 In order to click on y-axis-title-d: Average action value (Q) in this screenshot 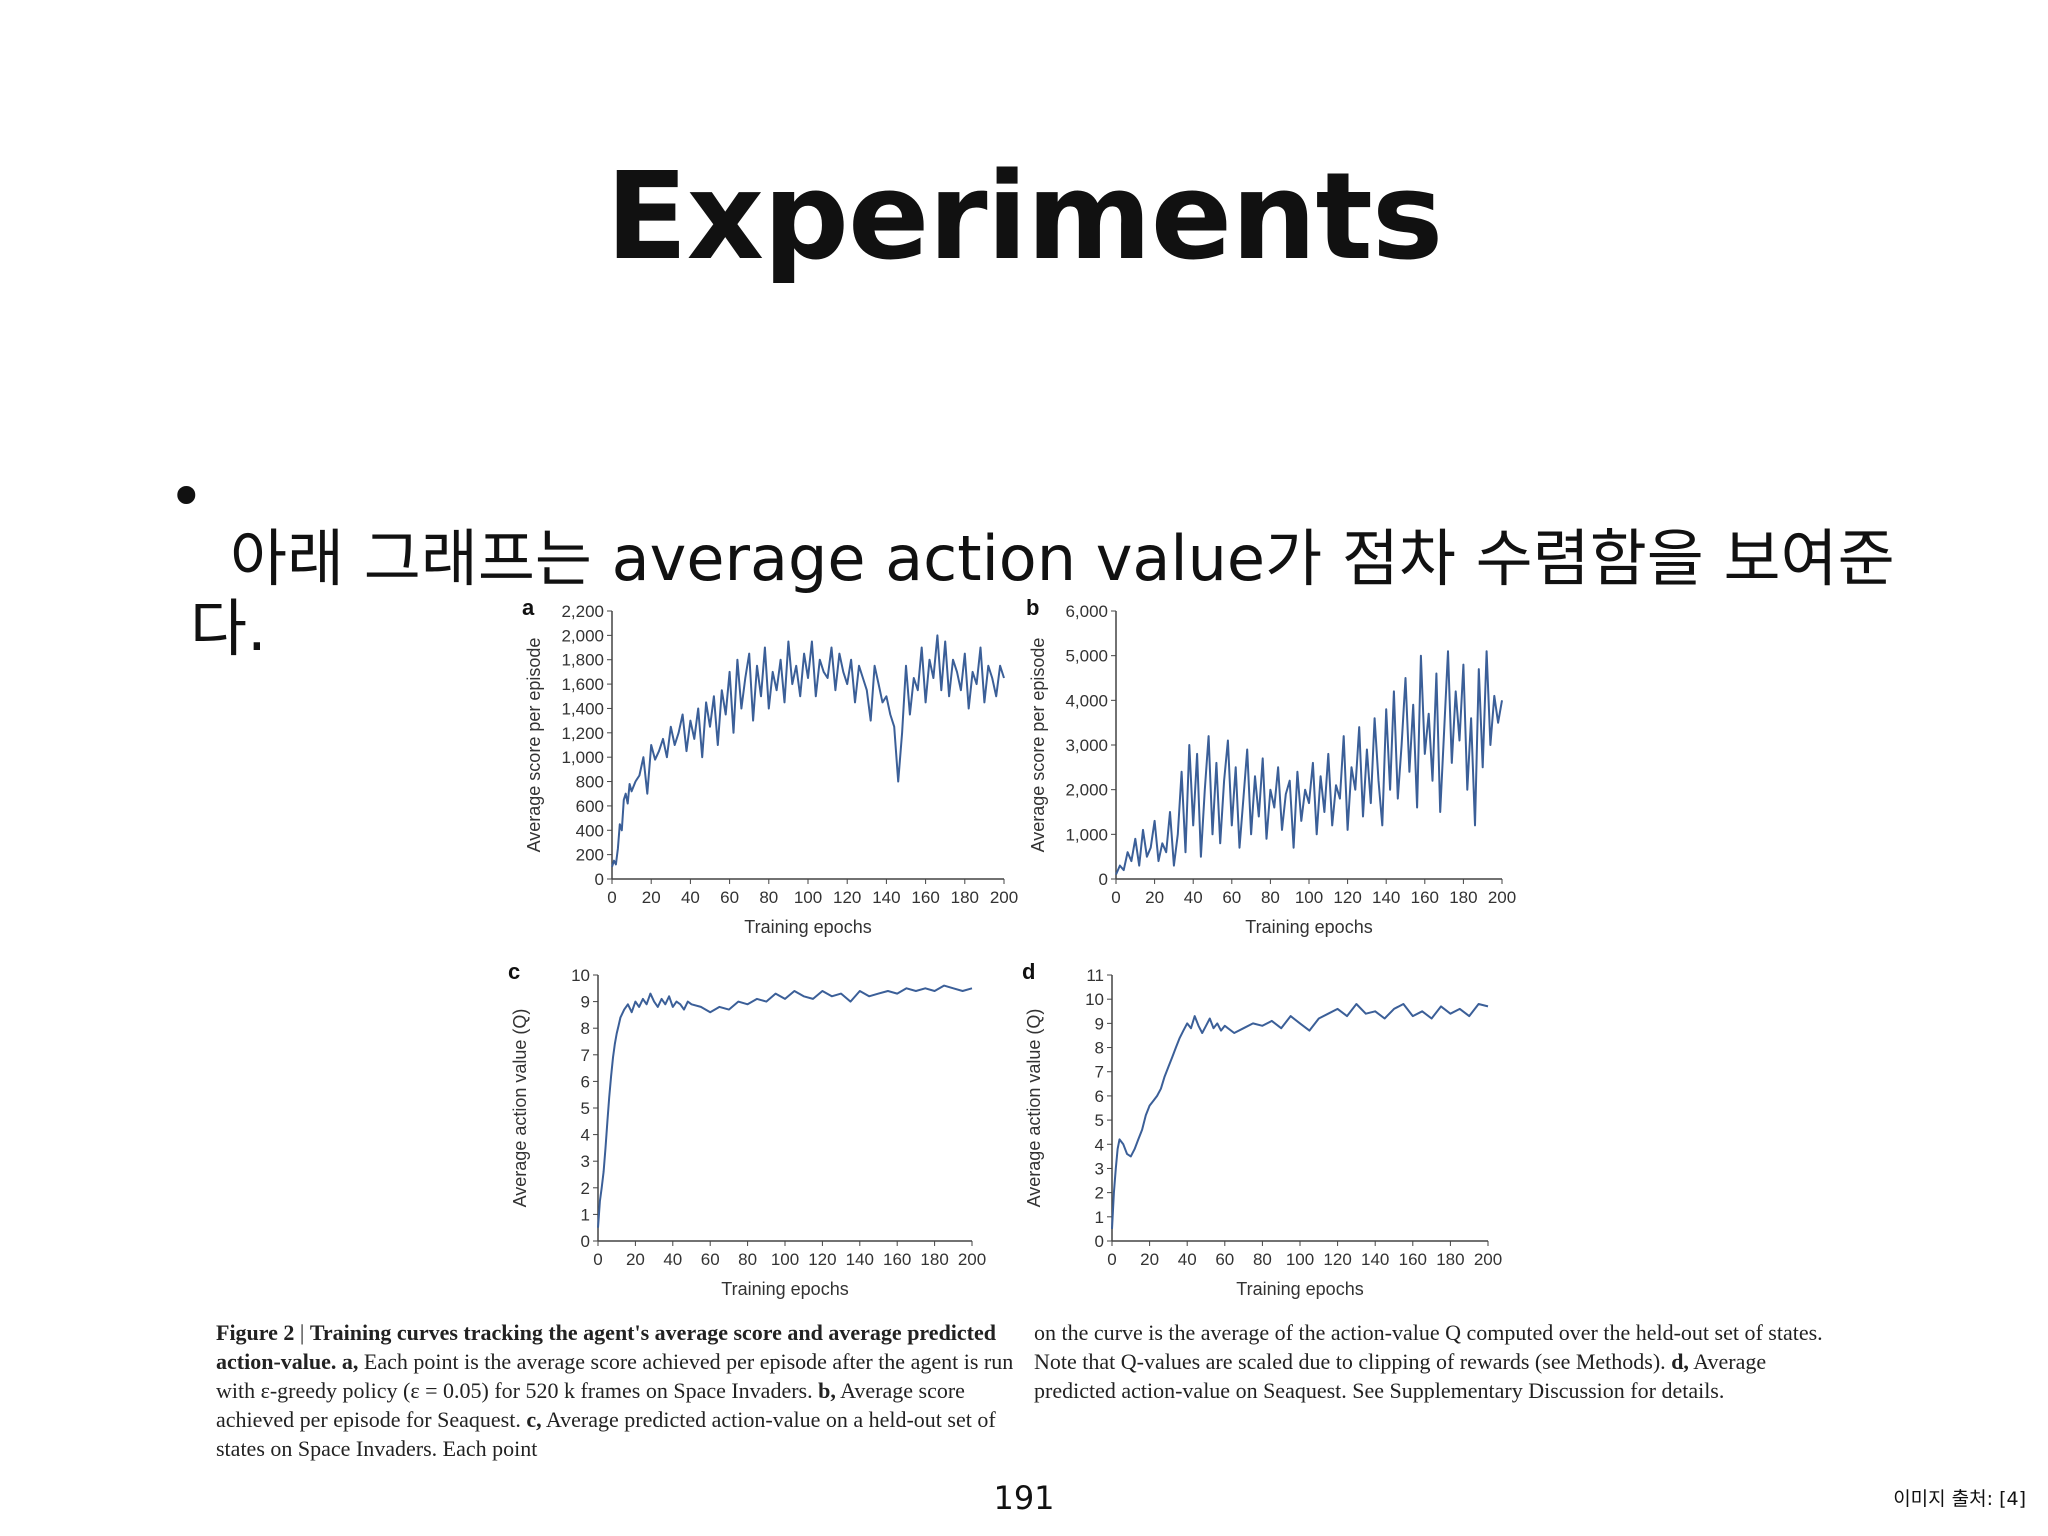, I will do `click(1034, 1108)`.